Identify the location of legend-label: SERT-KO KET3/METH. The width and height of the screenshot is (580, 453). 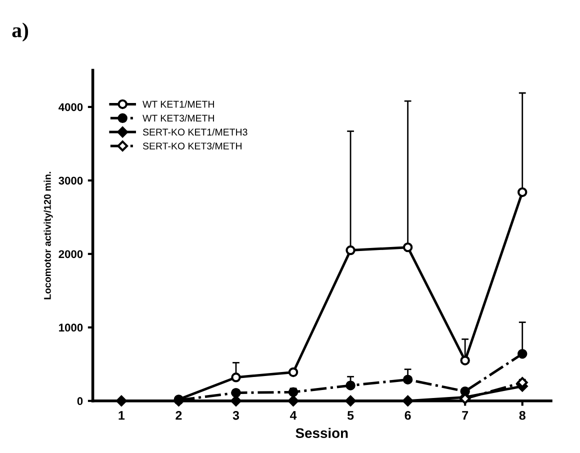
(192, 146).